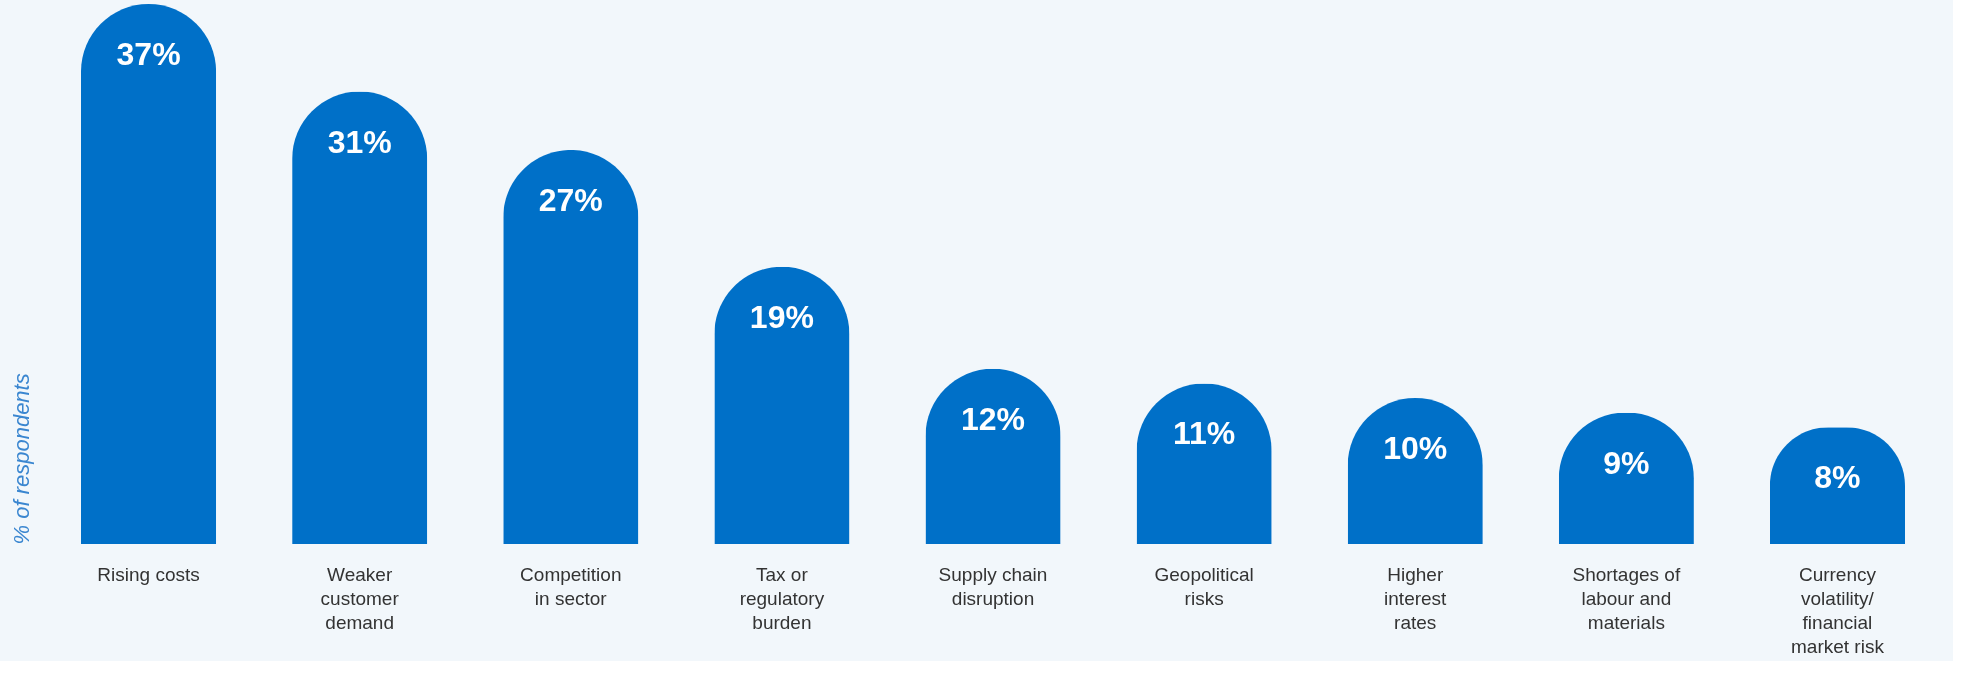 The width and height of the screenshot is (1974, 674). I want to click on data-label: 12%, so click(993, 418).